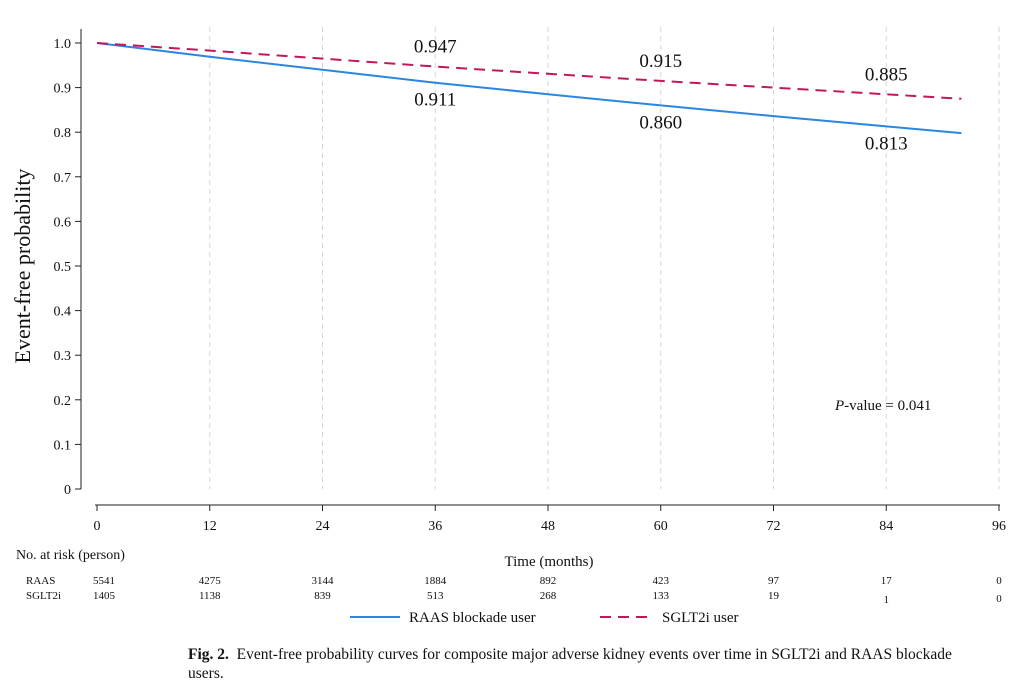 Image resolution: width=1024 pixels, height=689 pixels. Describe the element at coordinates (886, 143) in the screenshot. I see `annotation-raas-84: 0.813` at that location.